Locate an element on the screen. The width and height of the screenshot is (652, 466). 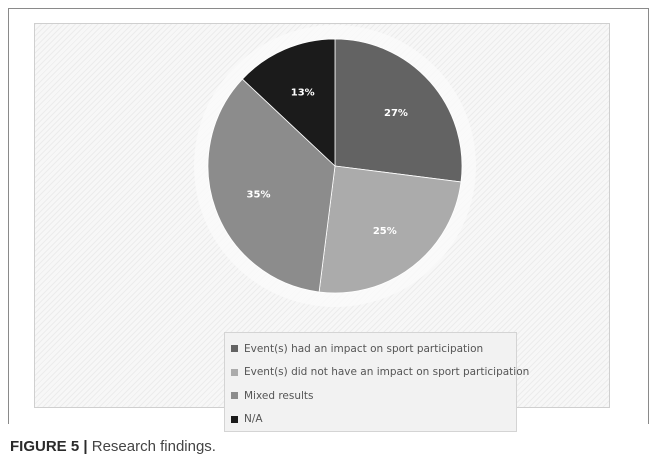
figure-caption: FIGURE 5 | Research findings. is located at coordinates (113, 446).